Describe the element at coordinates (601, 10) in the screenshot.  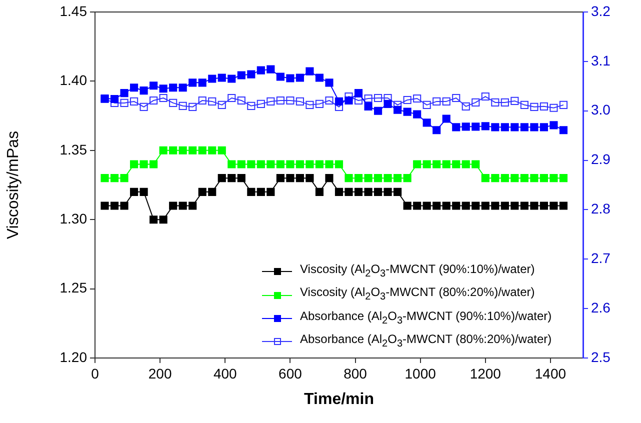
I see `y2-tick-label: 3.2` at that location.